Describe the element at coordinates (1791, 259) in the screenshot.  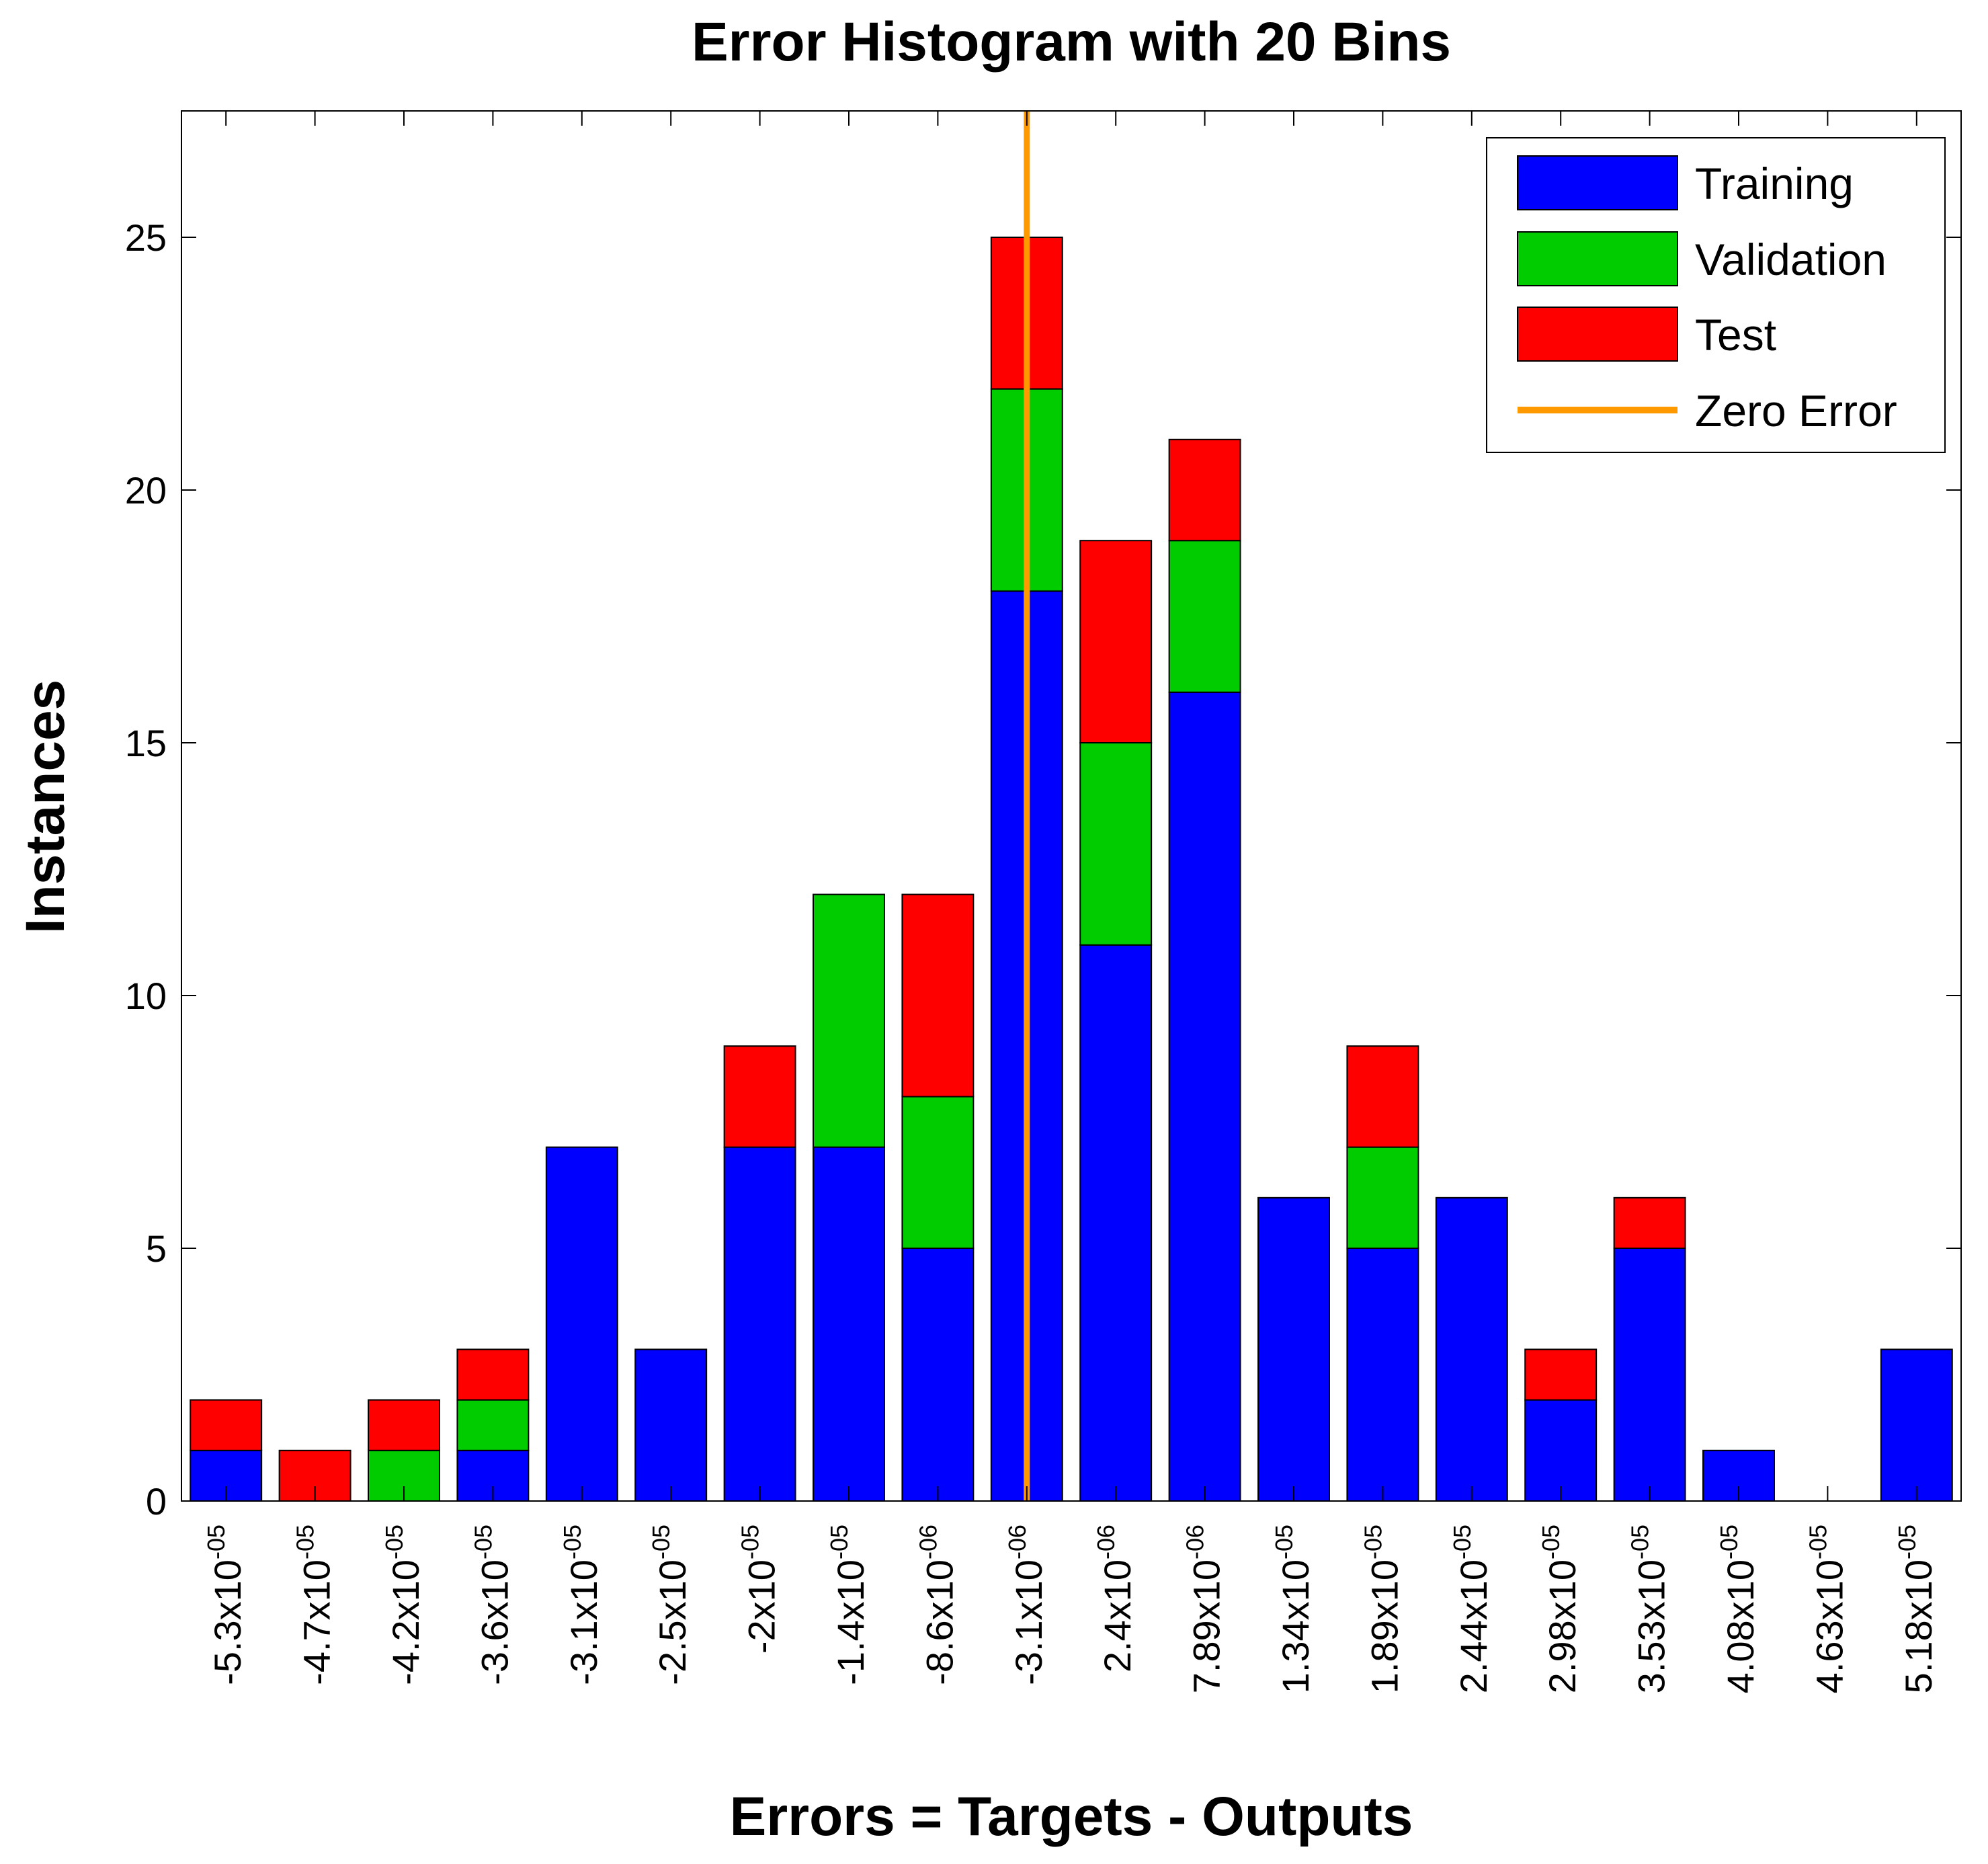
I see `legend-label-validation: Validation` at that location.